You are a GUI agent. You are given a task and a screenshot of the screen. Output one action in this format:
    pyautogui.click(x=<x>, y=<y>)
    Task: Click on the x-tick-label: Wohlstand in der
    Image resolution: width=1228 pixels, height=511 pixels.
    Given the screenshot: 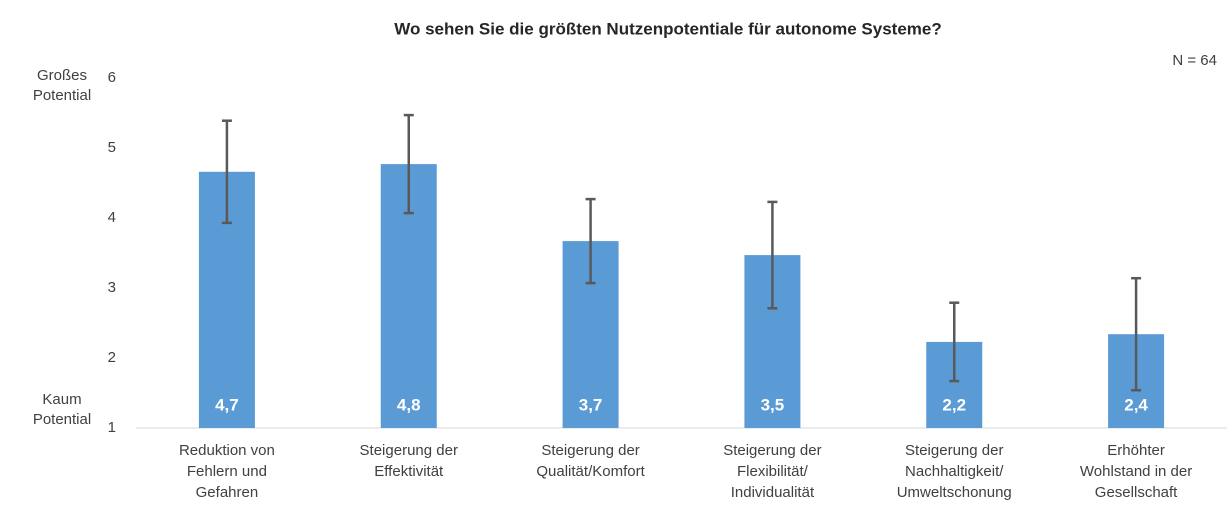 What is the action you would take?
    pyautogui.click(x=1136, y=471)
    